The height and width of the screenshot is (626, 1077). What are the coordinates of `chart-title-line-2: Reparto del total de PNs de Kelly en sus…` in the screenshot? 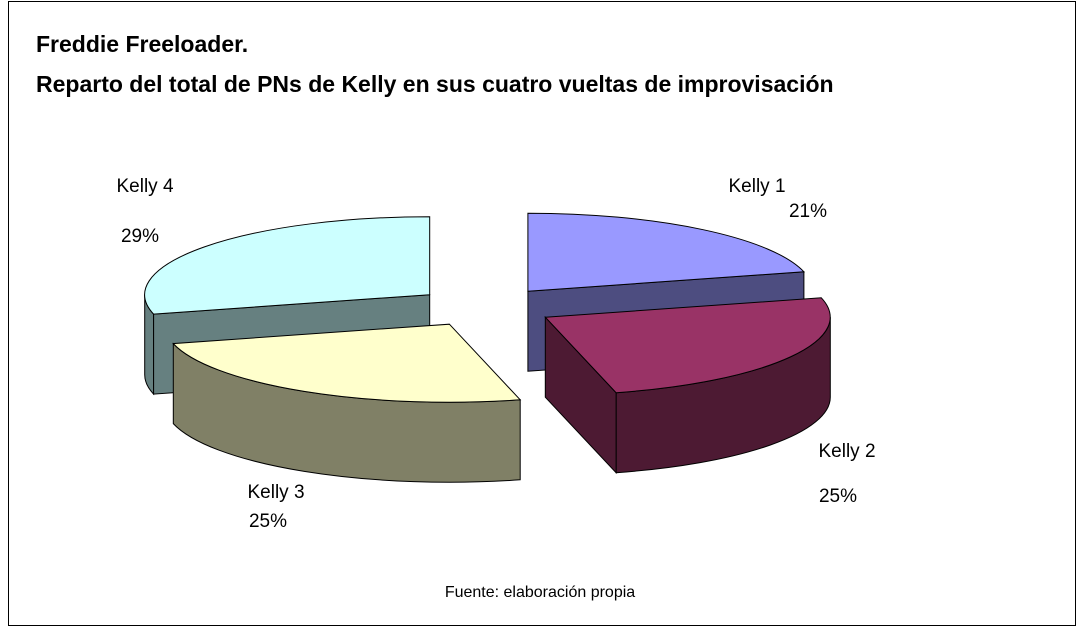 It's located at (435, 84).